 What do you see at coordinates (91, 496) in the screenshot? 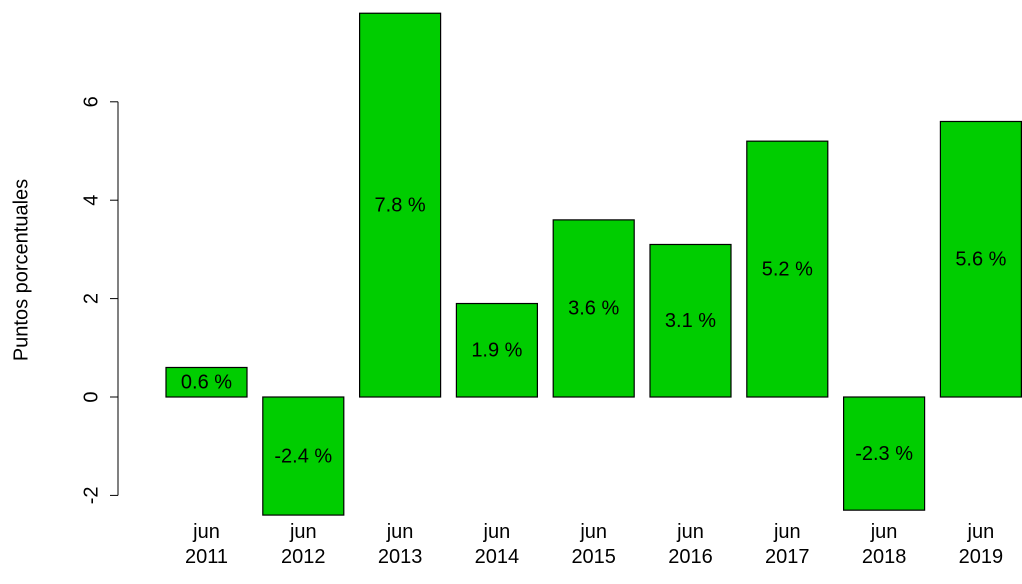
I see `y-tick-label: -2` at bounding box center [91, 496].